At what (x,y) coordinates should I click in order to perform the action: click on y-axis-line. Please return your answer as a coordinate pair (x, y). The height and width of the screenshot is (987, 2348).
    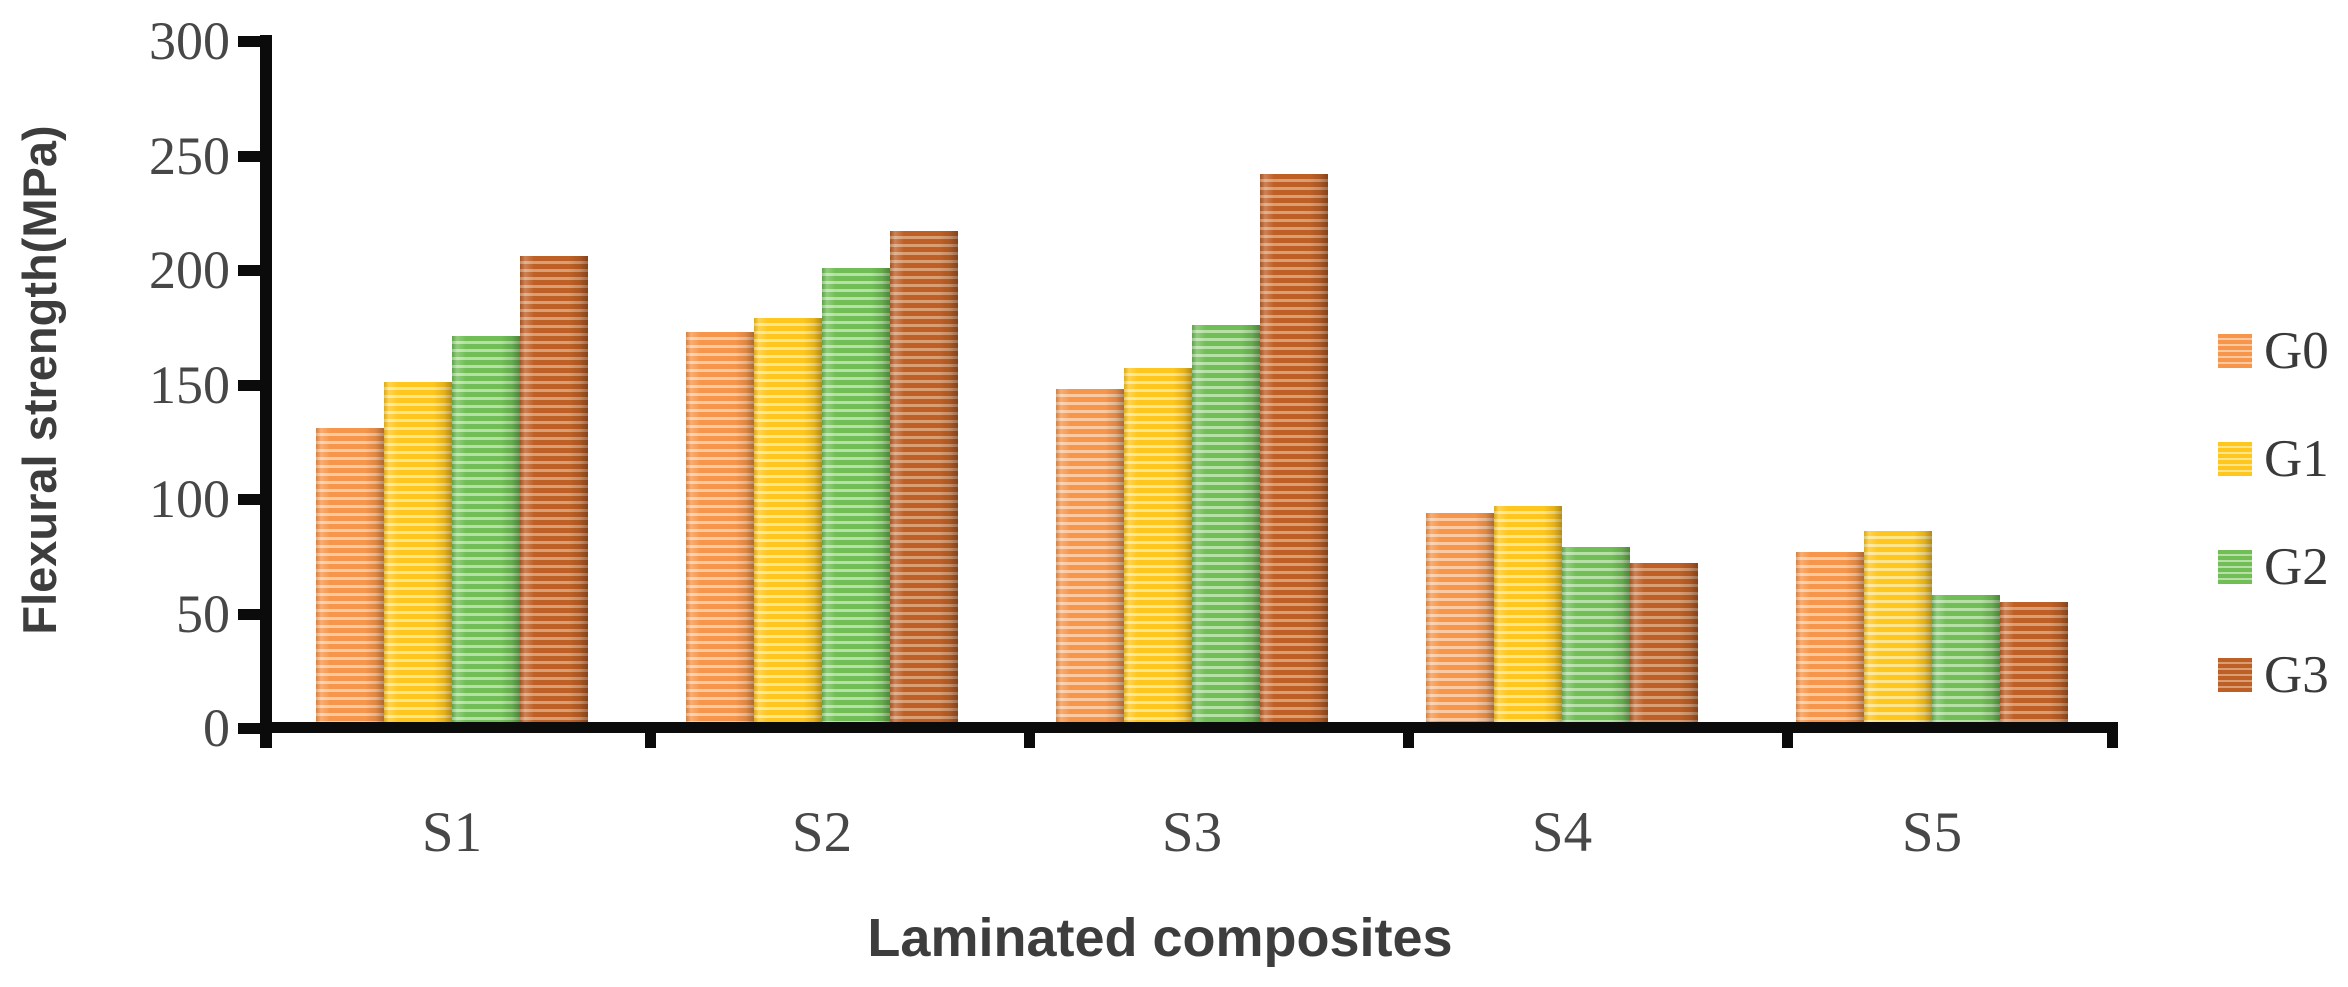
    Looking at the image, I should click on (266, 384).